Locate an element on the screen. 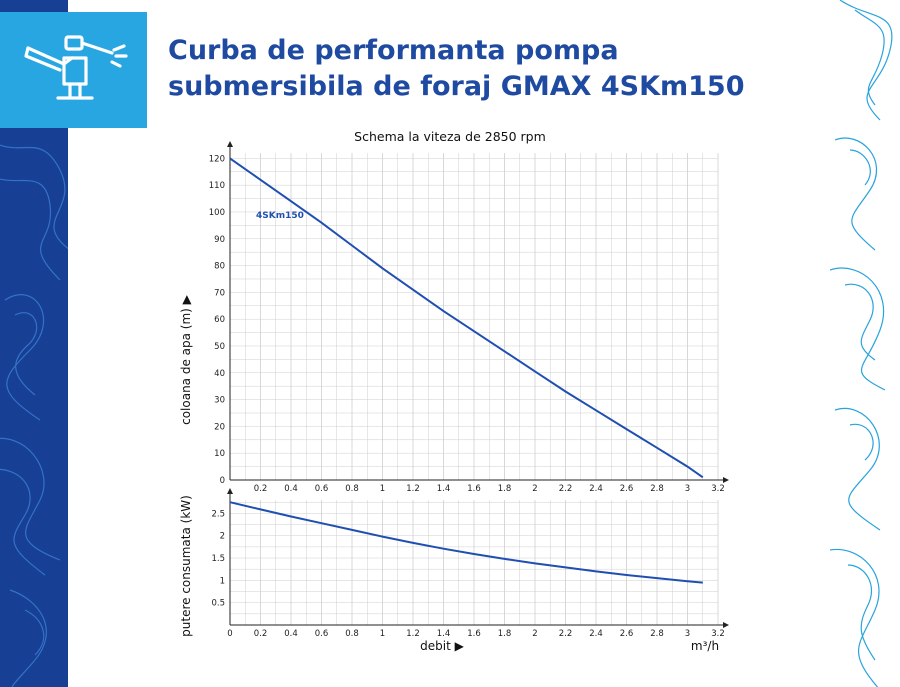 This screenshot has width=900, height=687. head-x-tick-label: 1.8 is located at coordinates (505, 489).